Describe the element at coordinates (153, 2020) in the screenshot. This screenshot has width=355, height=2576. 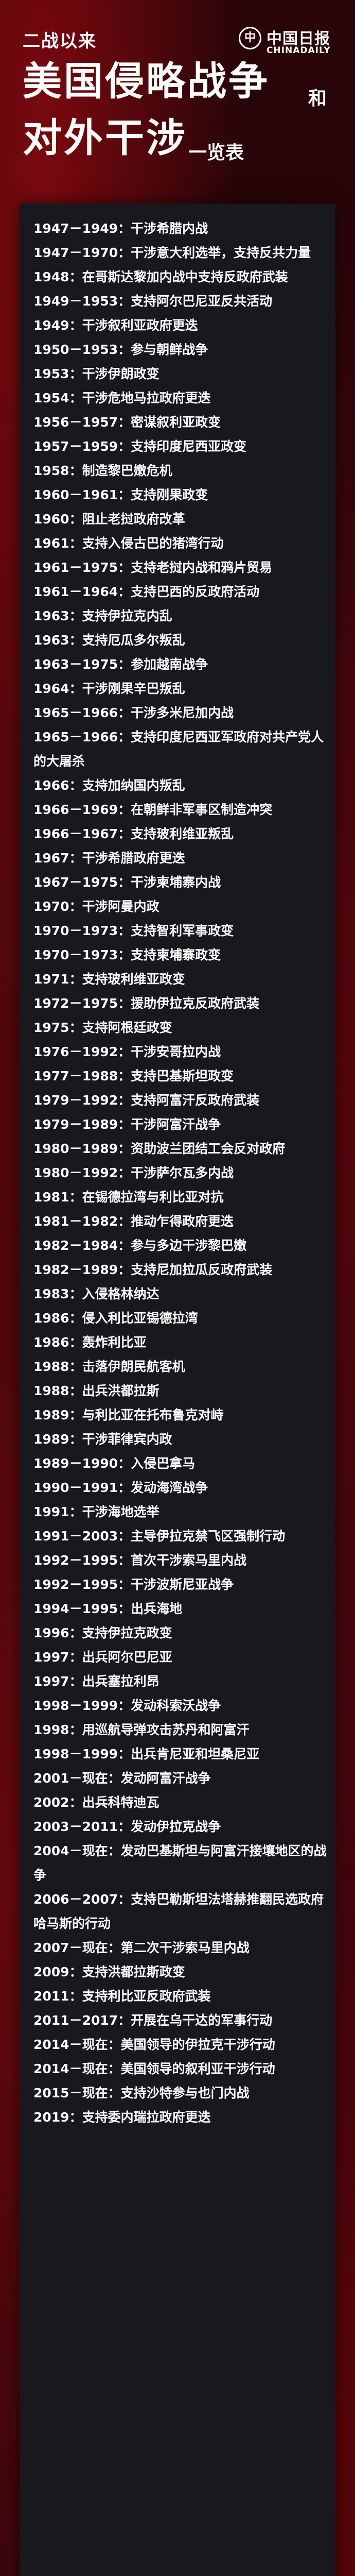
I see `list-item: 2011－2017：开展在乌干达的军事行动` at that location.